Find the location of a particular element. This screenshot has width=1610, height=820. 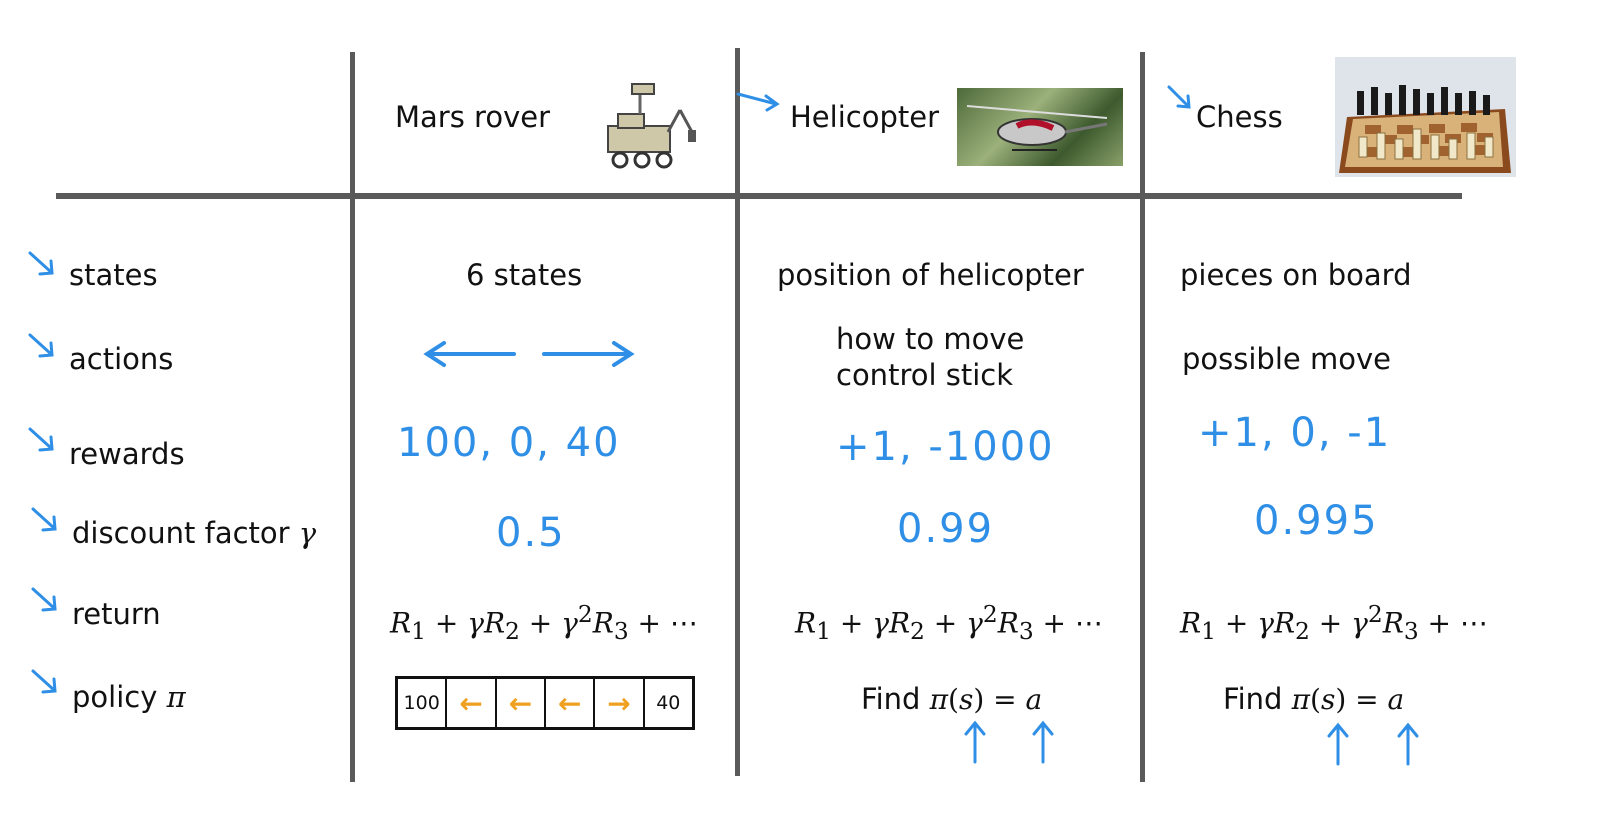

helicopter-discount: 0.99 is located at coordinates (945, 529).